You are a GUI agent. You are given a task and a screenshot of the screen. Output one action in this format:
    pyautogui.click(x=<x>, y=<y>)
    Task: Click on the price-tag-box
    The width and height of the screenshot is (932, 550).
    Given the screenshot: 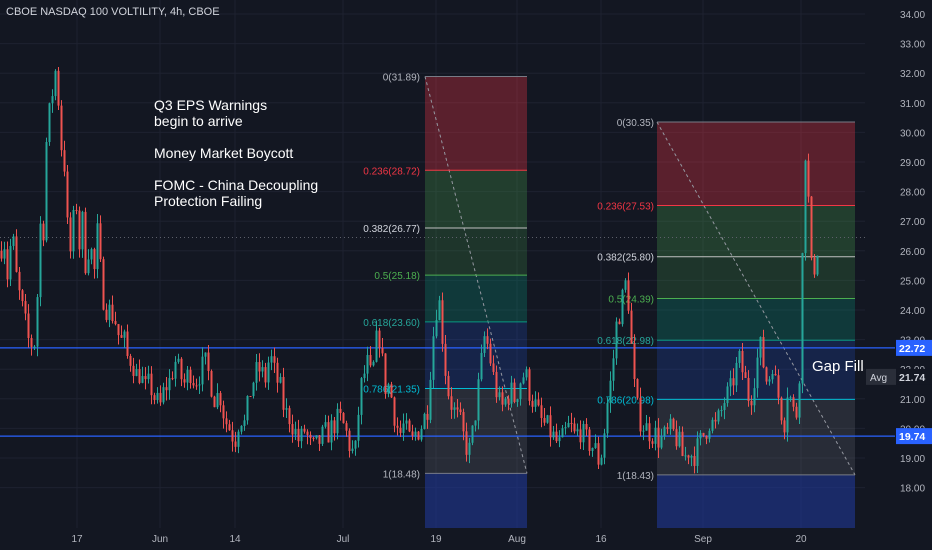 What is the action you would take?
    pyautogui.click(x=914, y=347)
    